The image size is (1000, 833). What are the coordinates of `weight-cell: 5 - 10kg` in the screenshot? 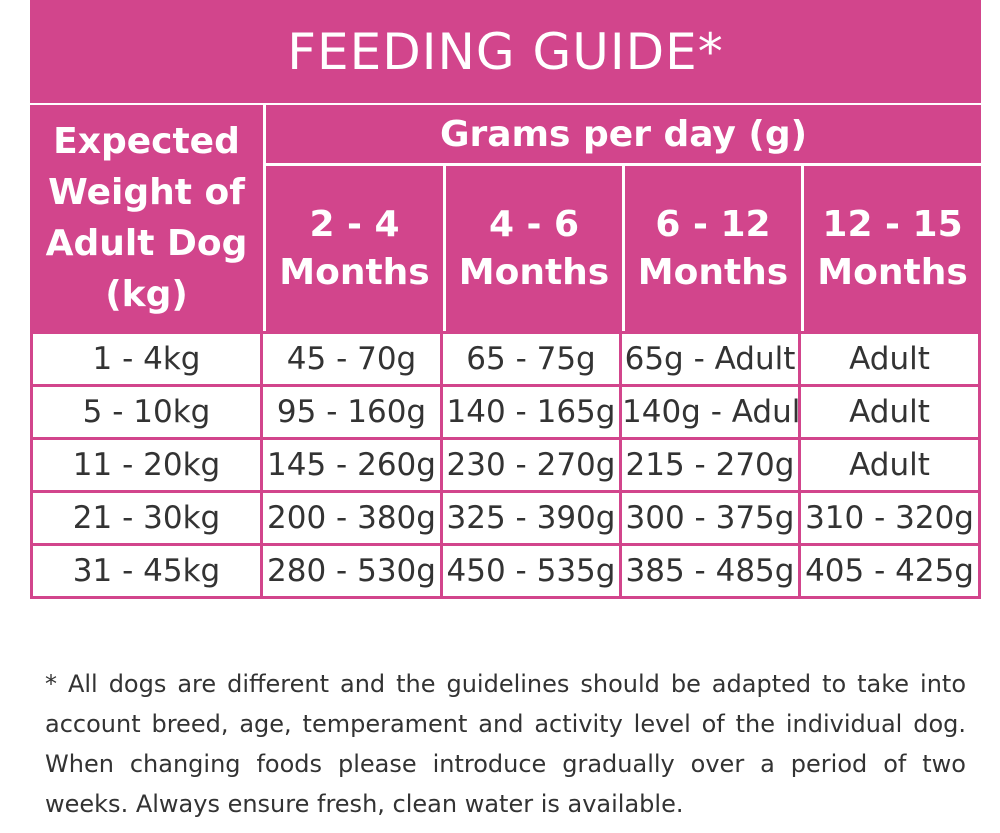 It's located at (146, 413).